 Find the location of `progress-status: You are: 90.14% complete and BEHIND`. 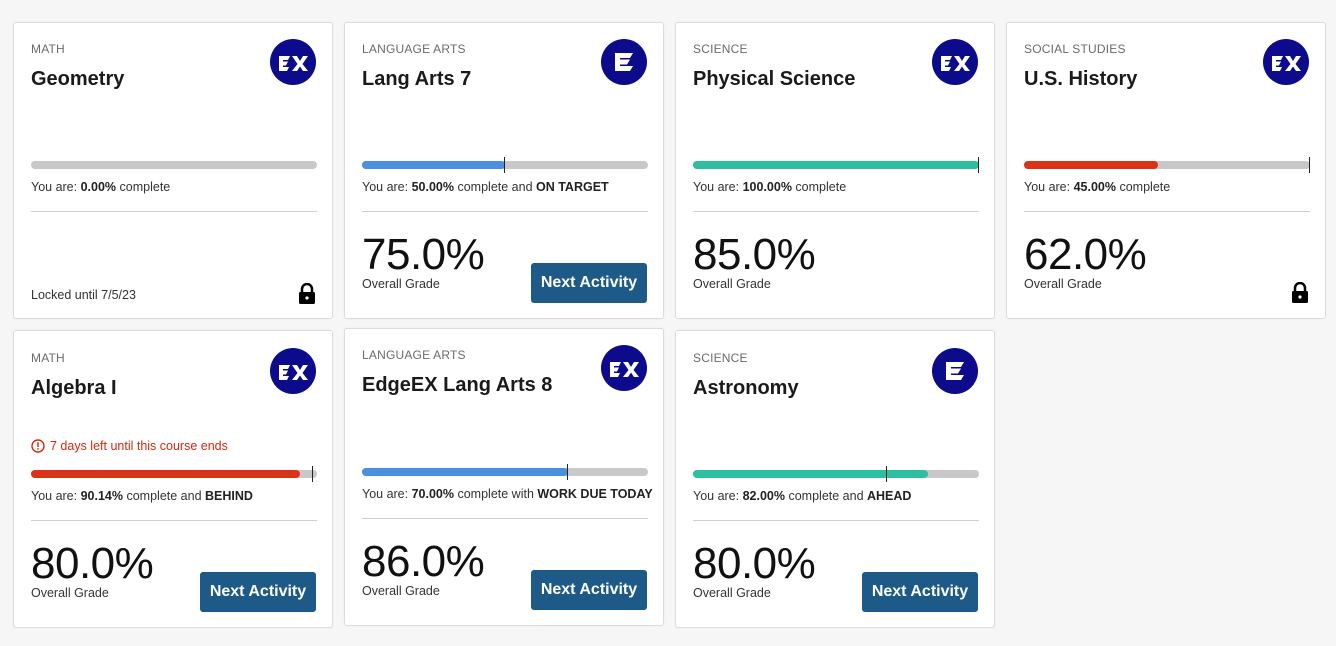

progress-status: You are: 90.14% complete and BEHIND is located at coordinates (142, 496).